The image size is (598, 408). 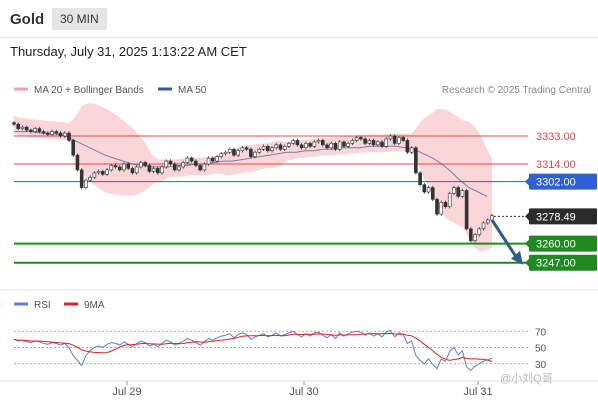 I want to click on price-tag-label: 3260.00, so click(x=556, y=245).